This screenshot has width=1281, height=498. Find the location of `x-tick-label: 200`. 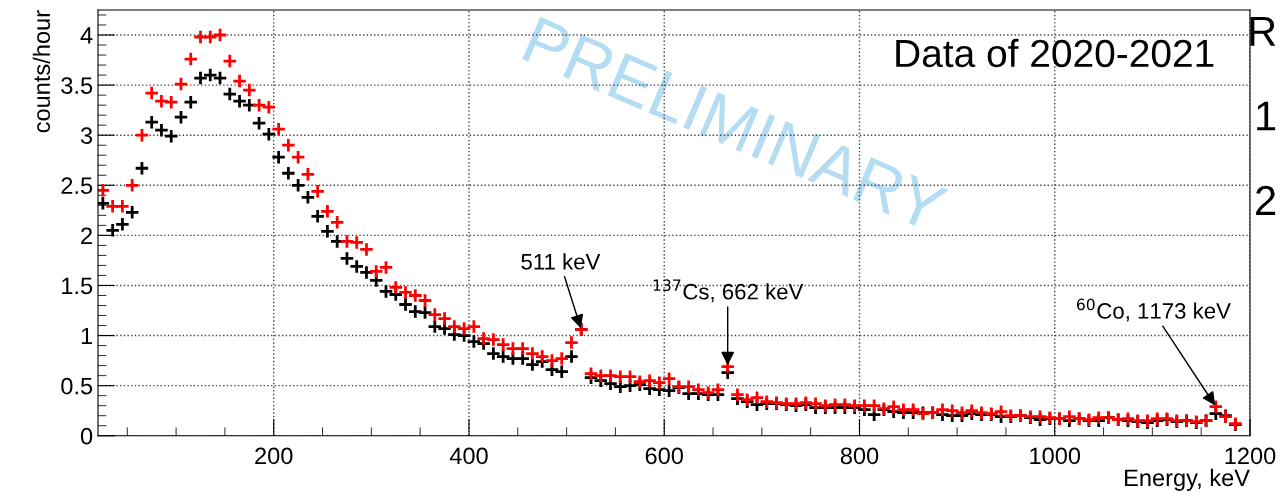

x-tick-label: 200 is located at coordinates (274, 456).